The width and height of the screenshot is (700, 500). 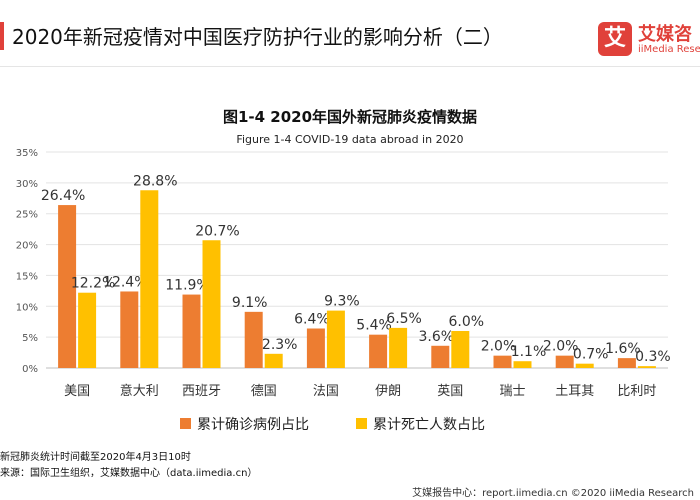 What do you see at coordinates (253, 425) in the screenshot?
I see `legend-label-confirmed: 累计确诊病例占比` at bounding box center [253, 425].